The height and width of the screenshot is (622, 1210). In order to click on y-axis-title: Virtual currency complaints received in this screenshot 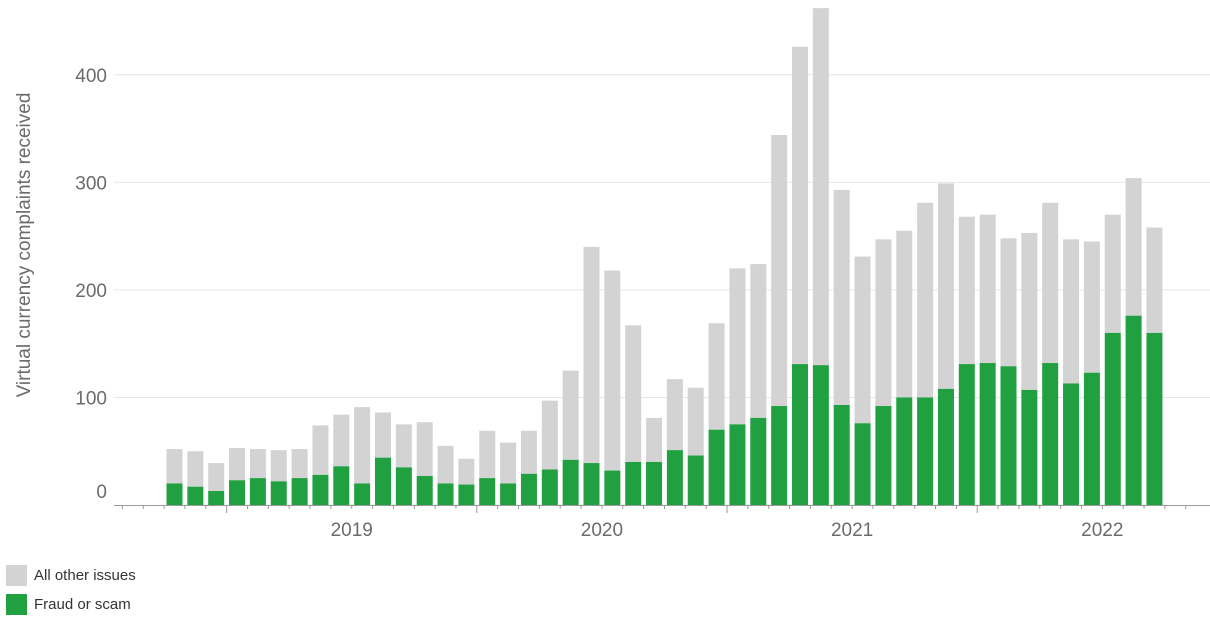, I will do `click(24, 245)`.